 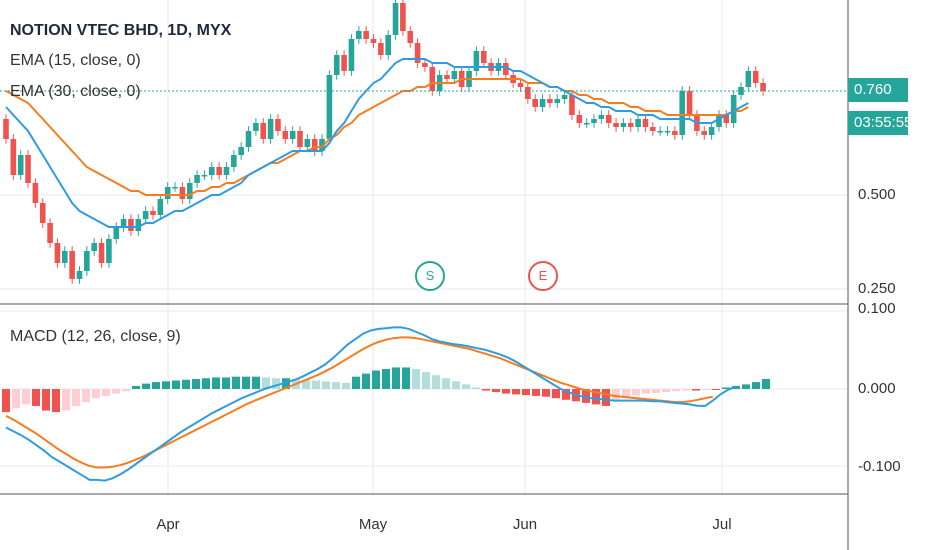 I want to click on price-tick: 0.250, so click(x=877, y=288).